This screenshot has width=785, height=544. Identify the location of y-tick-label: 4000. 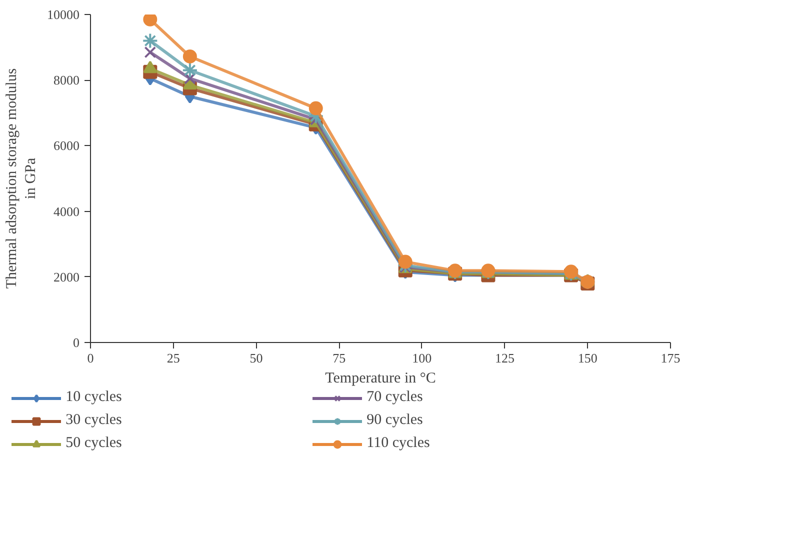
(67, 211).